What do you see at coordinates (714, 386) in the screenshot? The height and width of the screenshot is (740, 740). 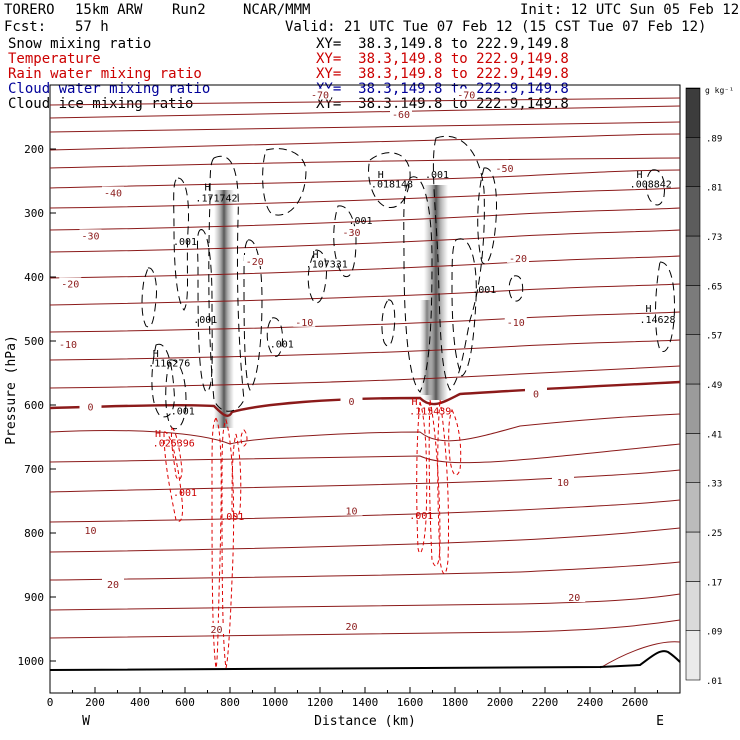 I see `colorbar-label: .49` at bounding box center [714, 386].